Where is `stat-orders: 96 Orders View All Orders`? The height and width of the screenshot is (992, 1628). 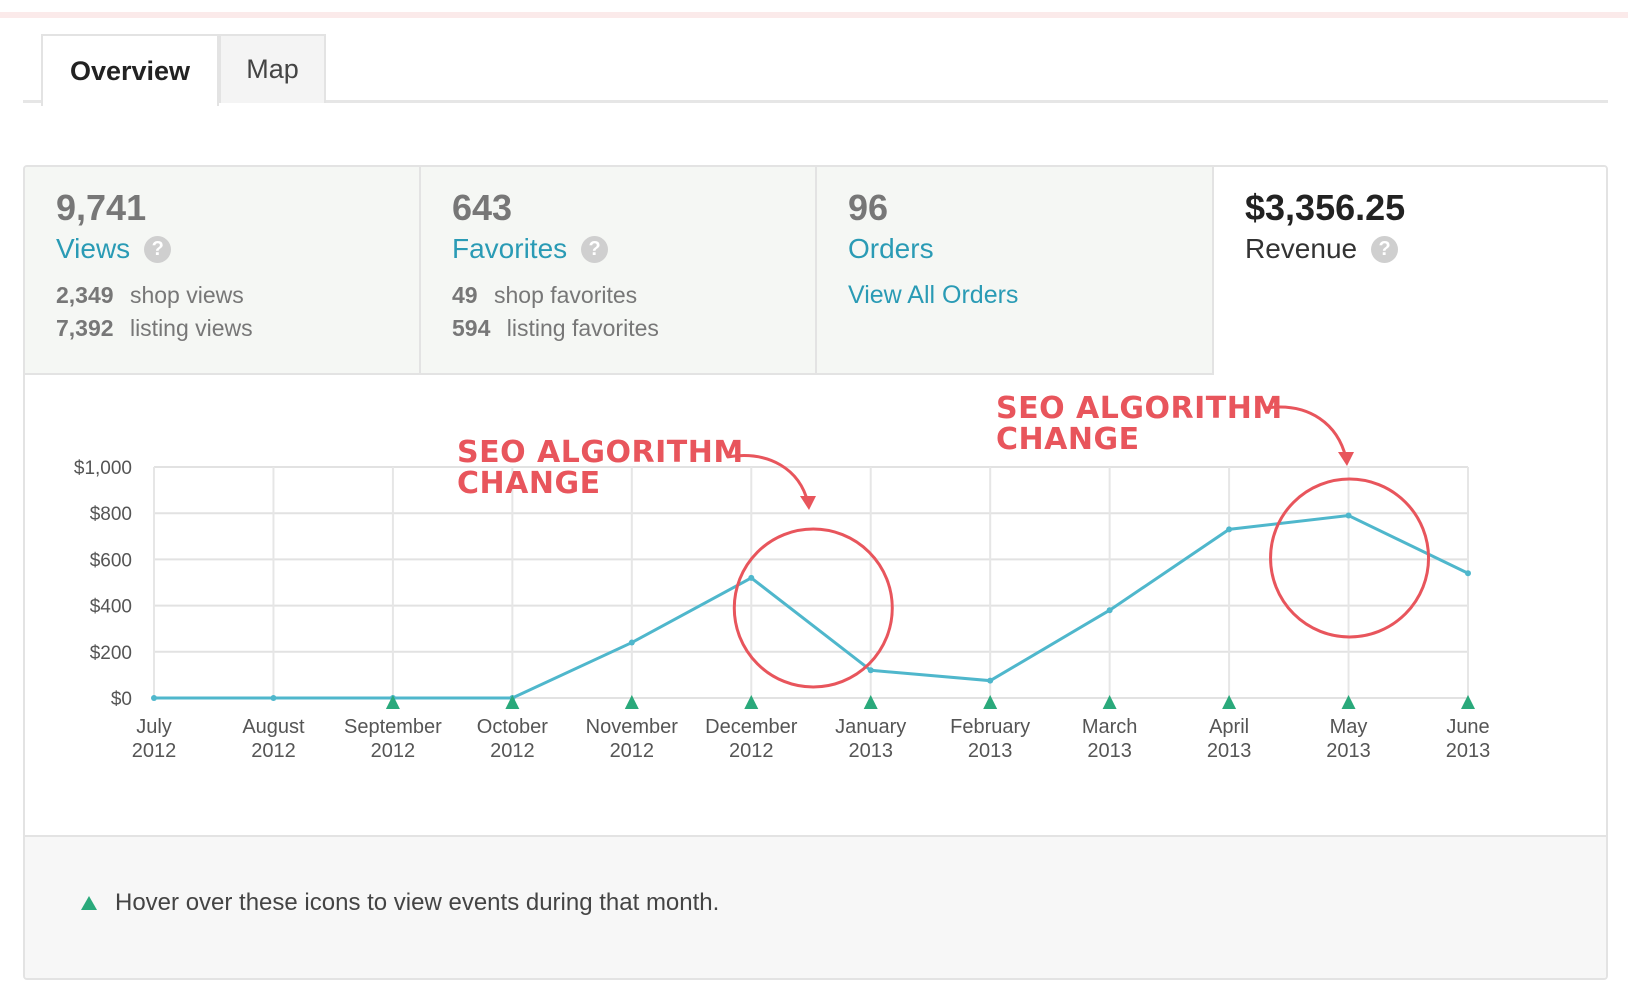
stat-orders: 96 Orders View All Orders is located at coordinates (1015, 271).